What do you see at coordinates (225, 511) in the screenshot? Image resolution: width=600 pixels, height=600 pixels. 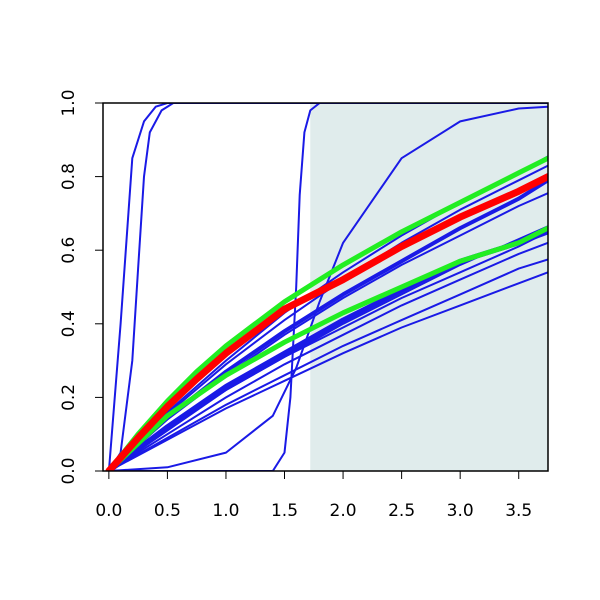 I see `x-tick-label: 1.0` at bounding box center [225, 511].